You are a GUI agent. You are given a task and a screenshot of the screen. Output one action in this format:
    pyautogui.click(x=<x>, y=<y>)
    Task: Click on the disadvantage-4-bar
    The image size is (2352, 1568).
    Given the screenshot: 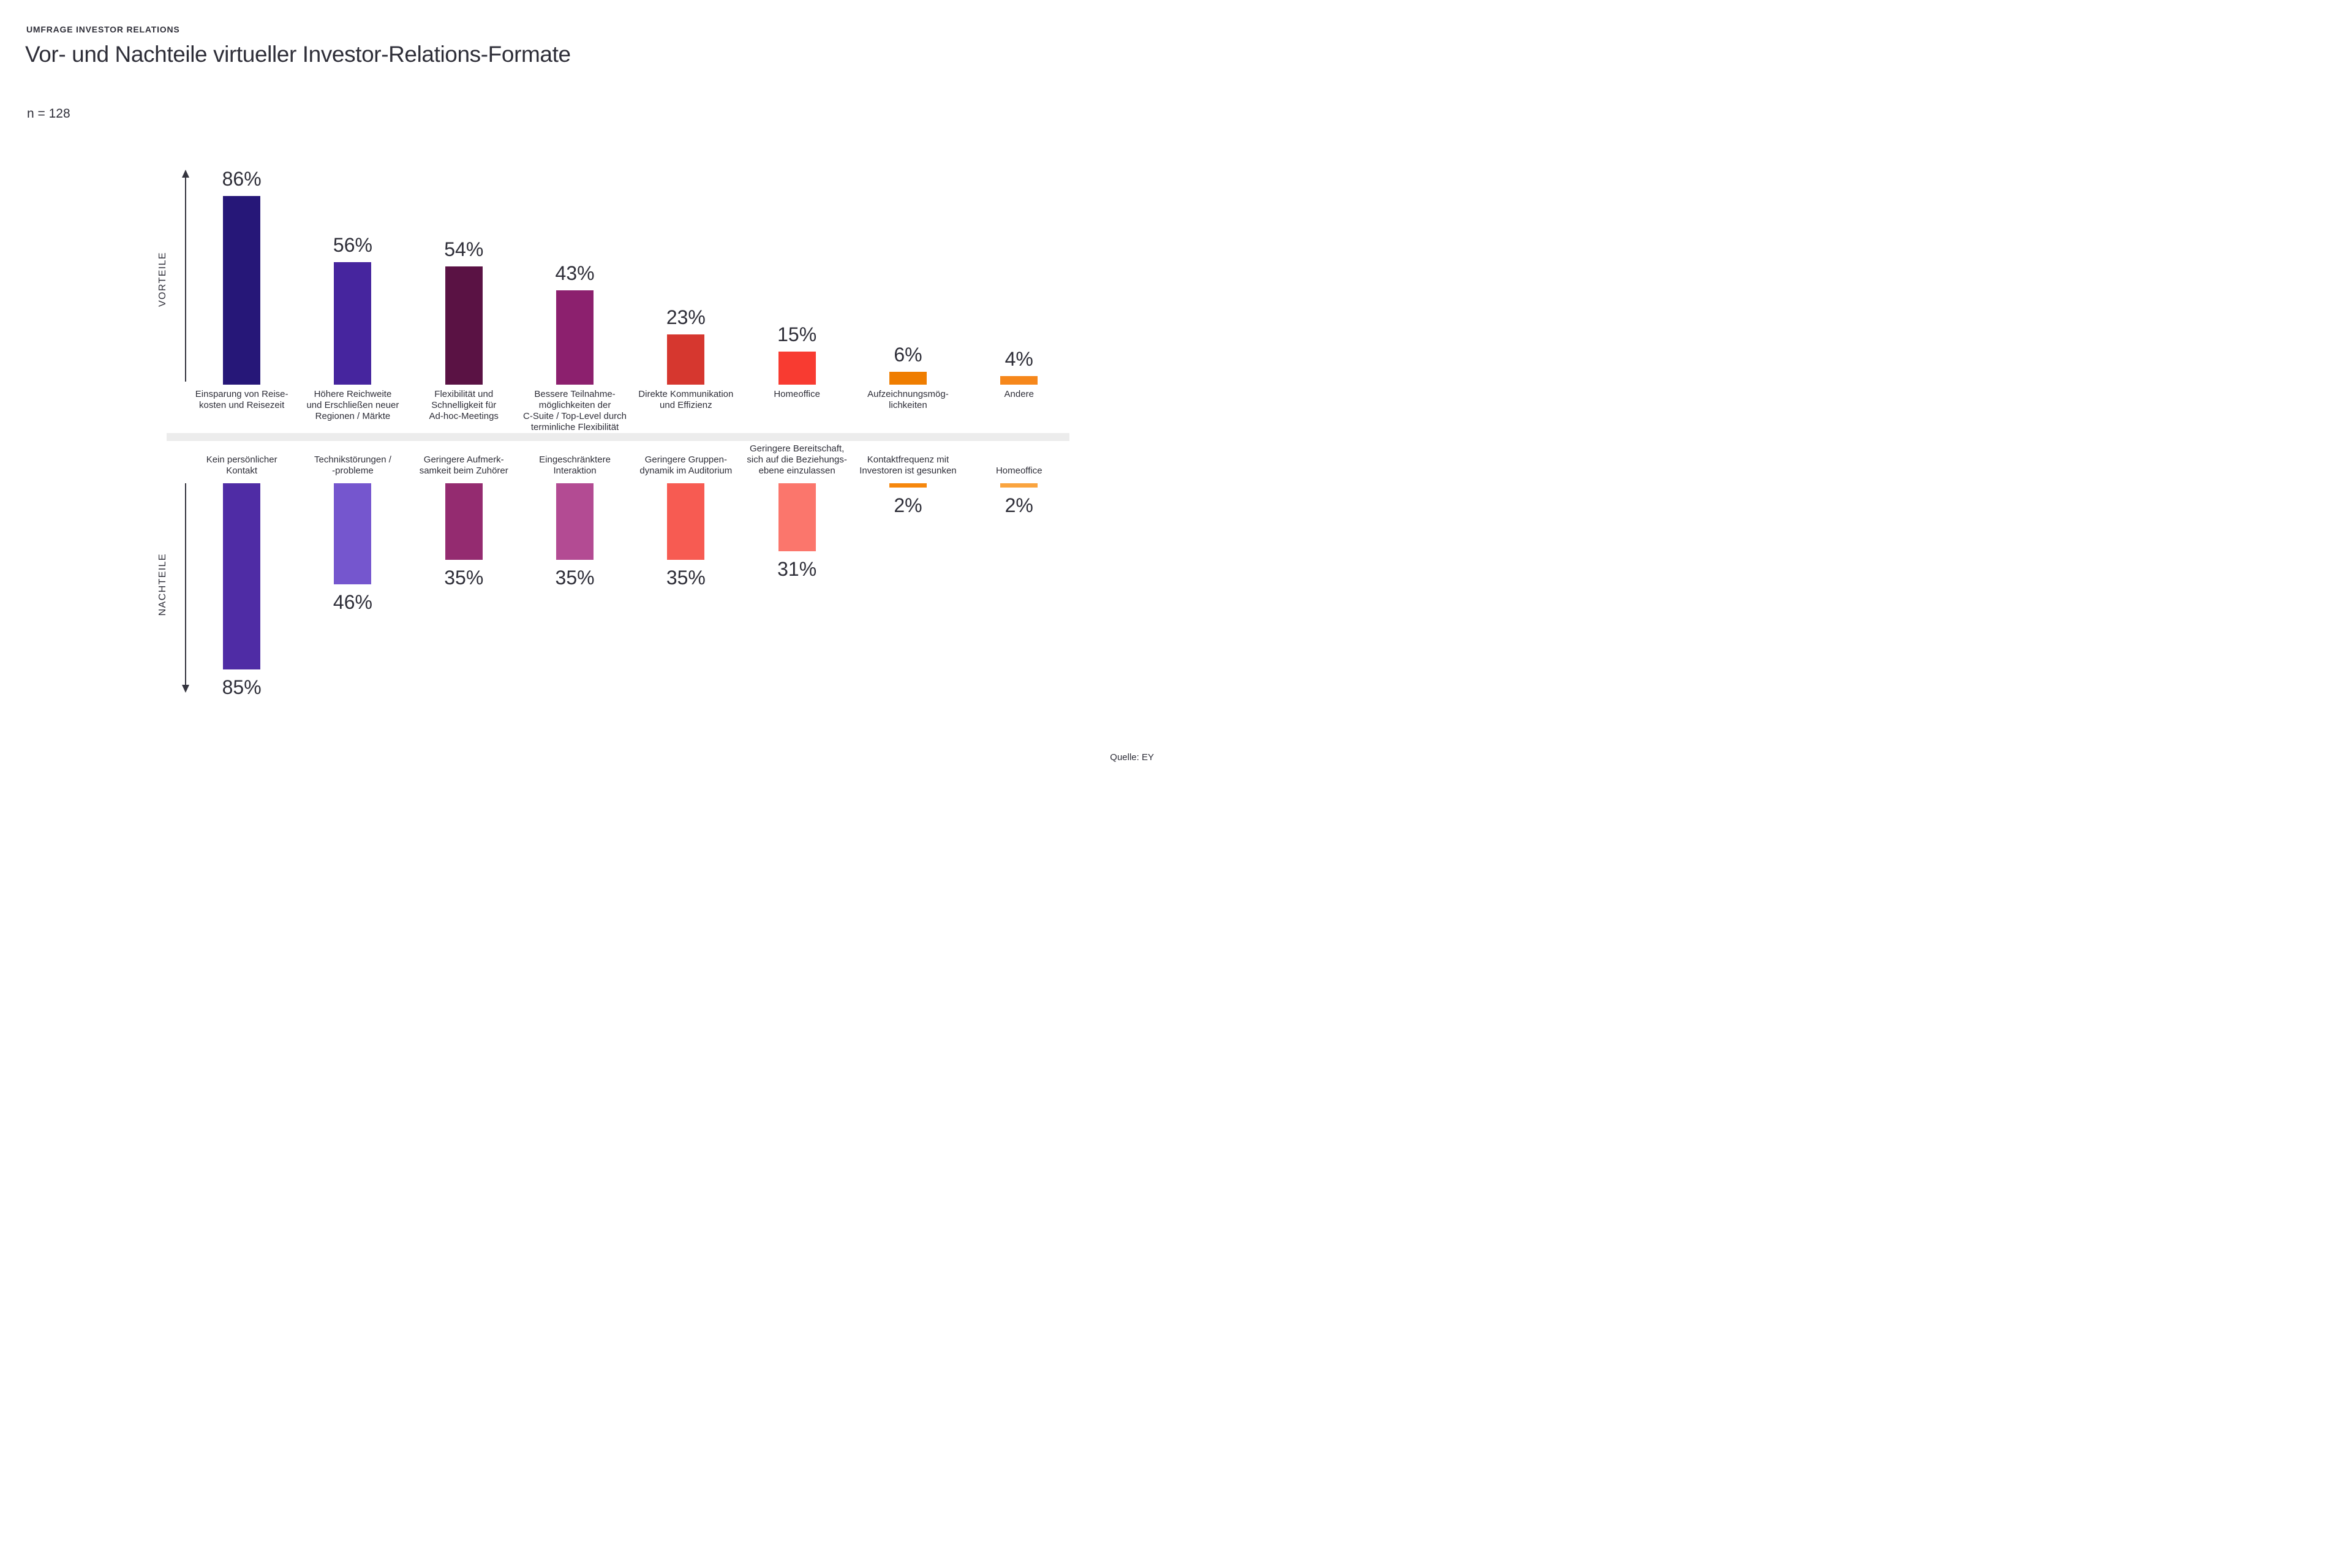 What is the action you would take?
    pyautogui.click(x=575, y=521)
    